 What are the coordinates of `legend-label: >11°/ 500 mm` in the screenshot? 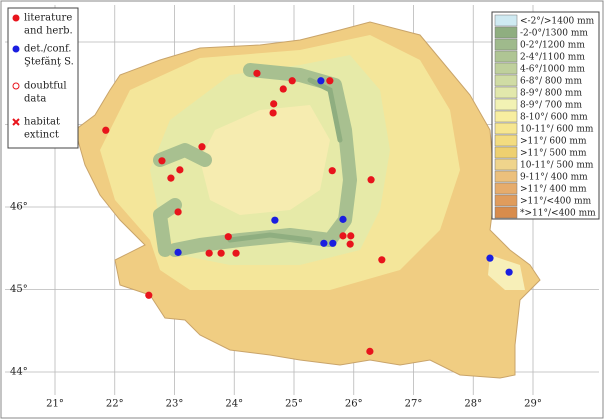 It's located at (553, 154).